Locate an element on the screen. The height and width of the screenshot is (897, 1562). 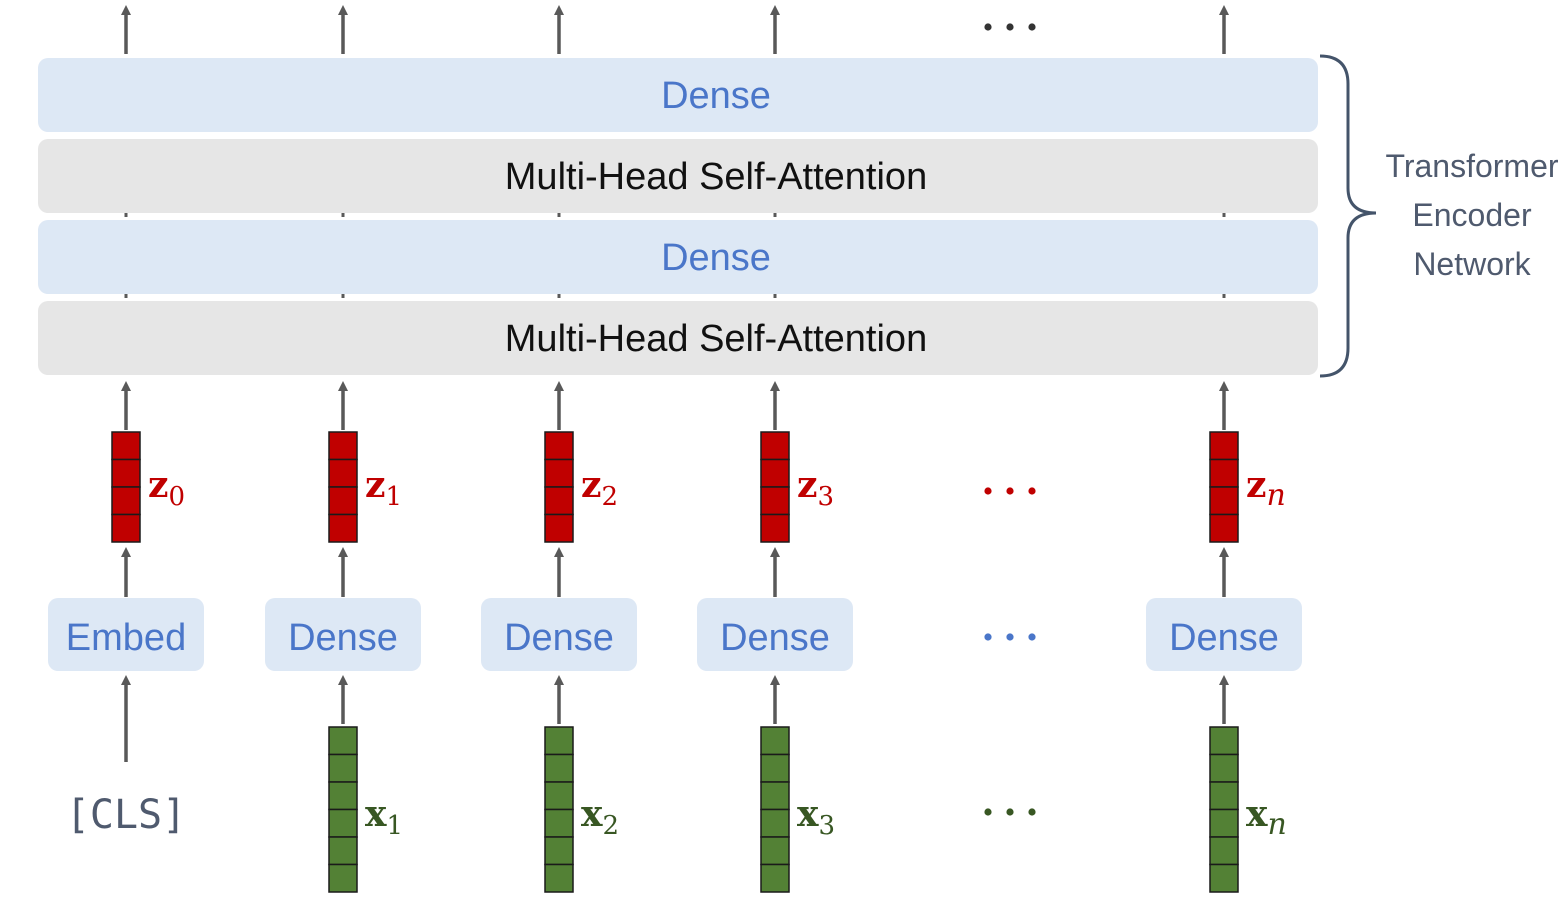
z-vector-label: z2 is located at coordinates (599, 488).